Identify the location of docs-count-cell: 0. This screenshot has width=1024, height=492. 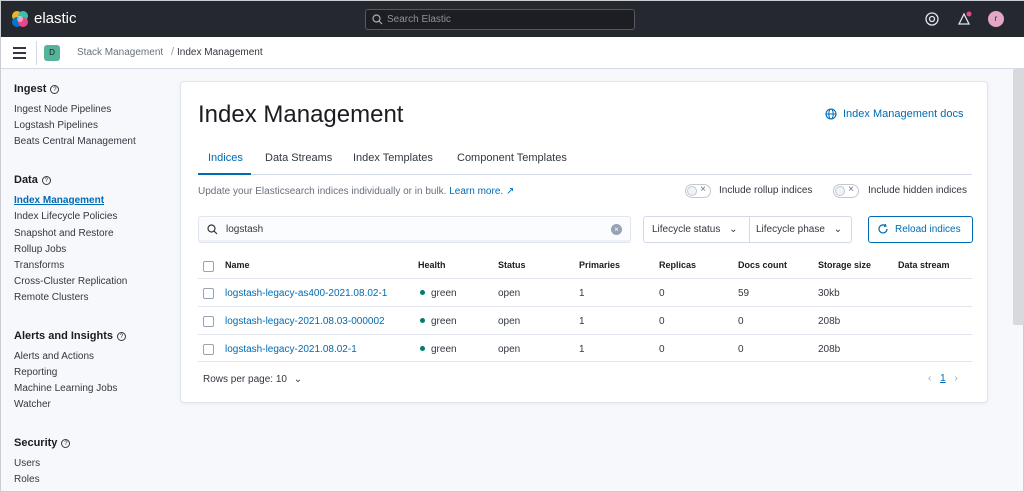
(741, 321).